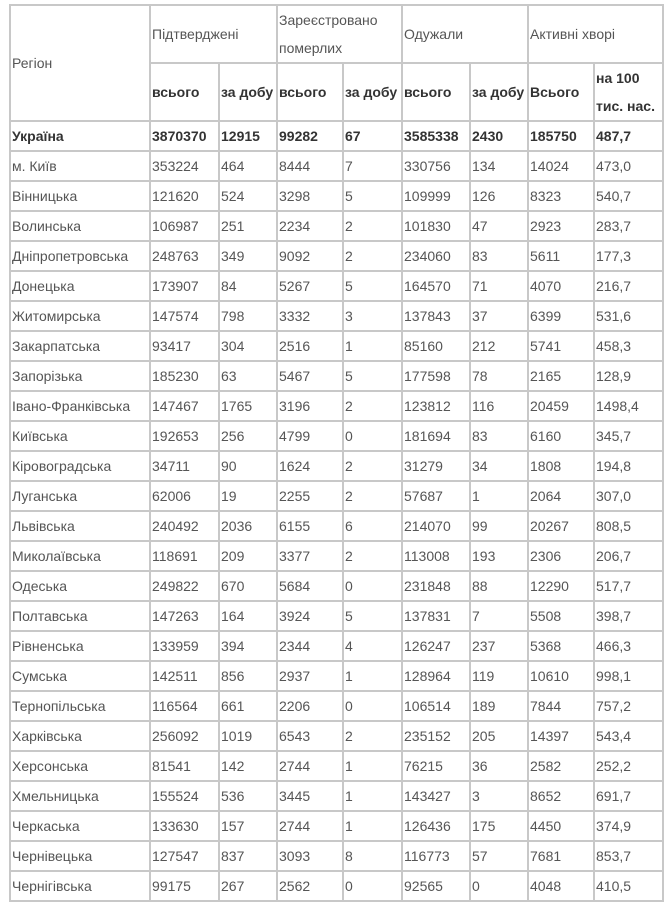  What do you see at coordinates (436, 856) in the screenshot?
I see `cell-recovered-total: 116773` at bounding box center [436, 856].